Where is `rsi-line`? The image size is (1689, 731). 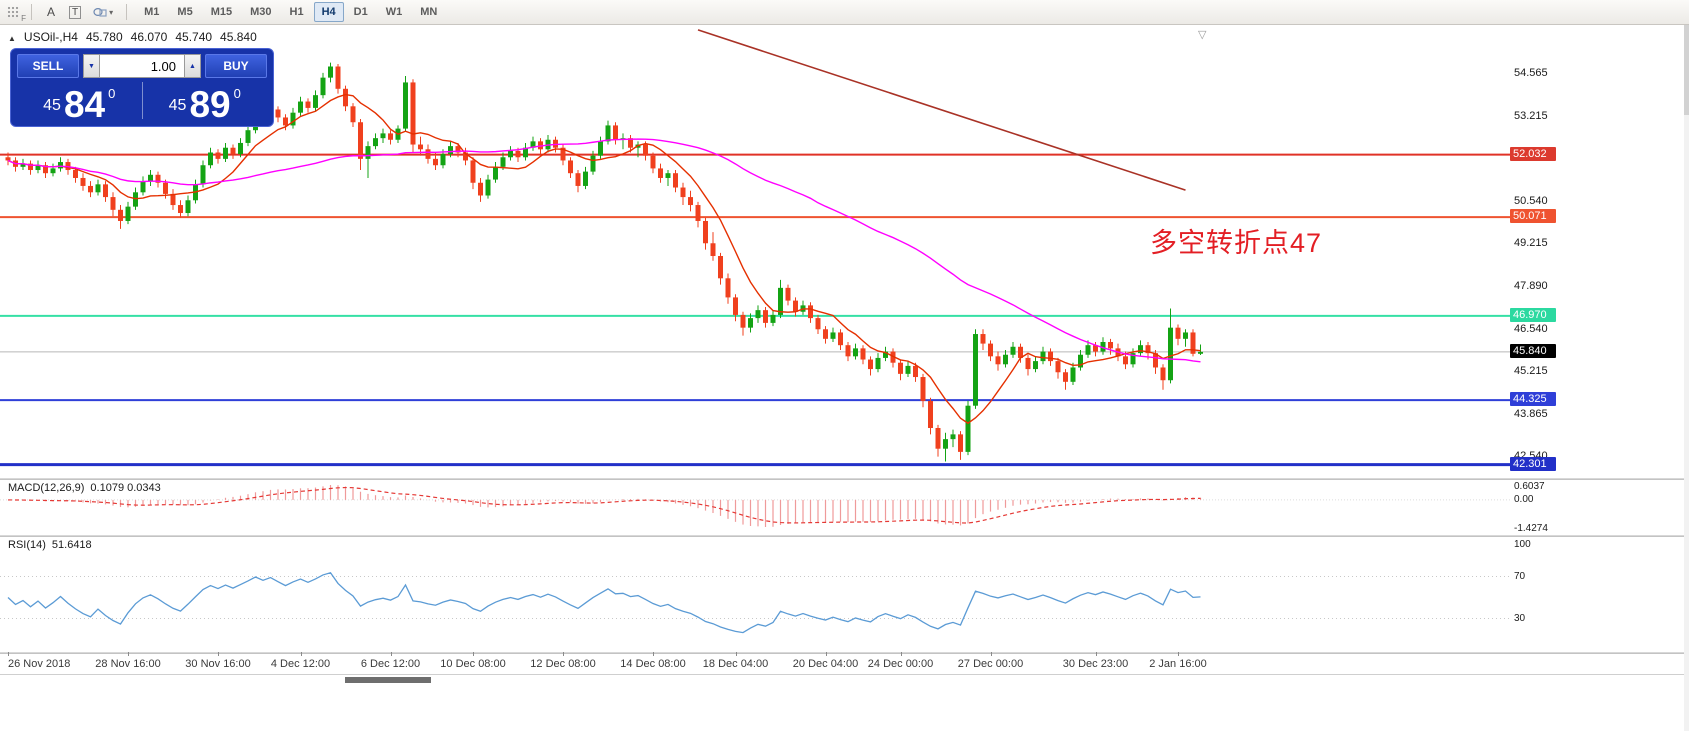
rsi-line is located at coordinates (604, 602).